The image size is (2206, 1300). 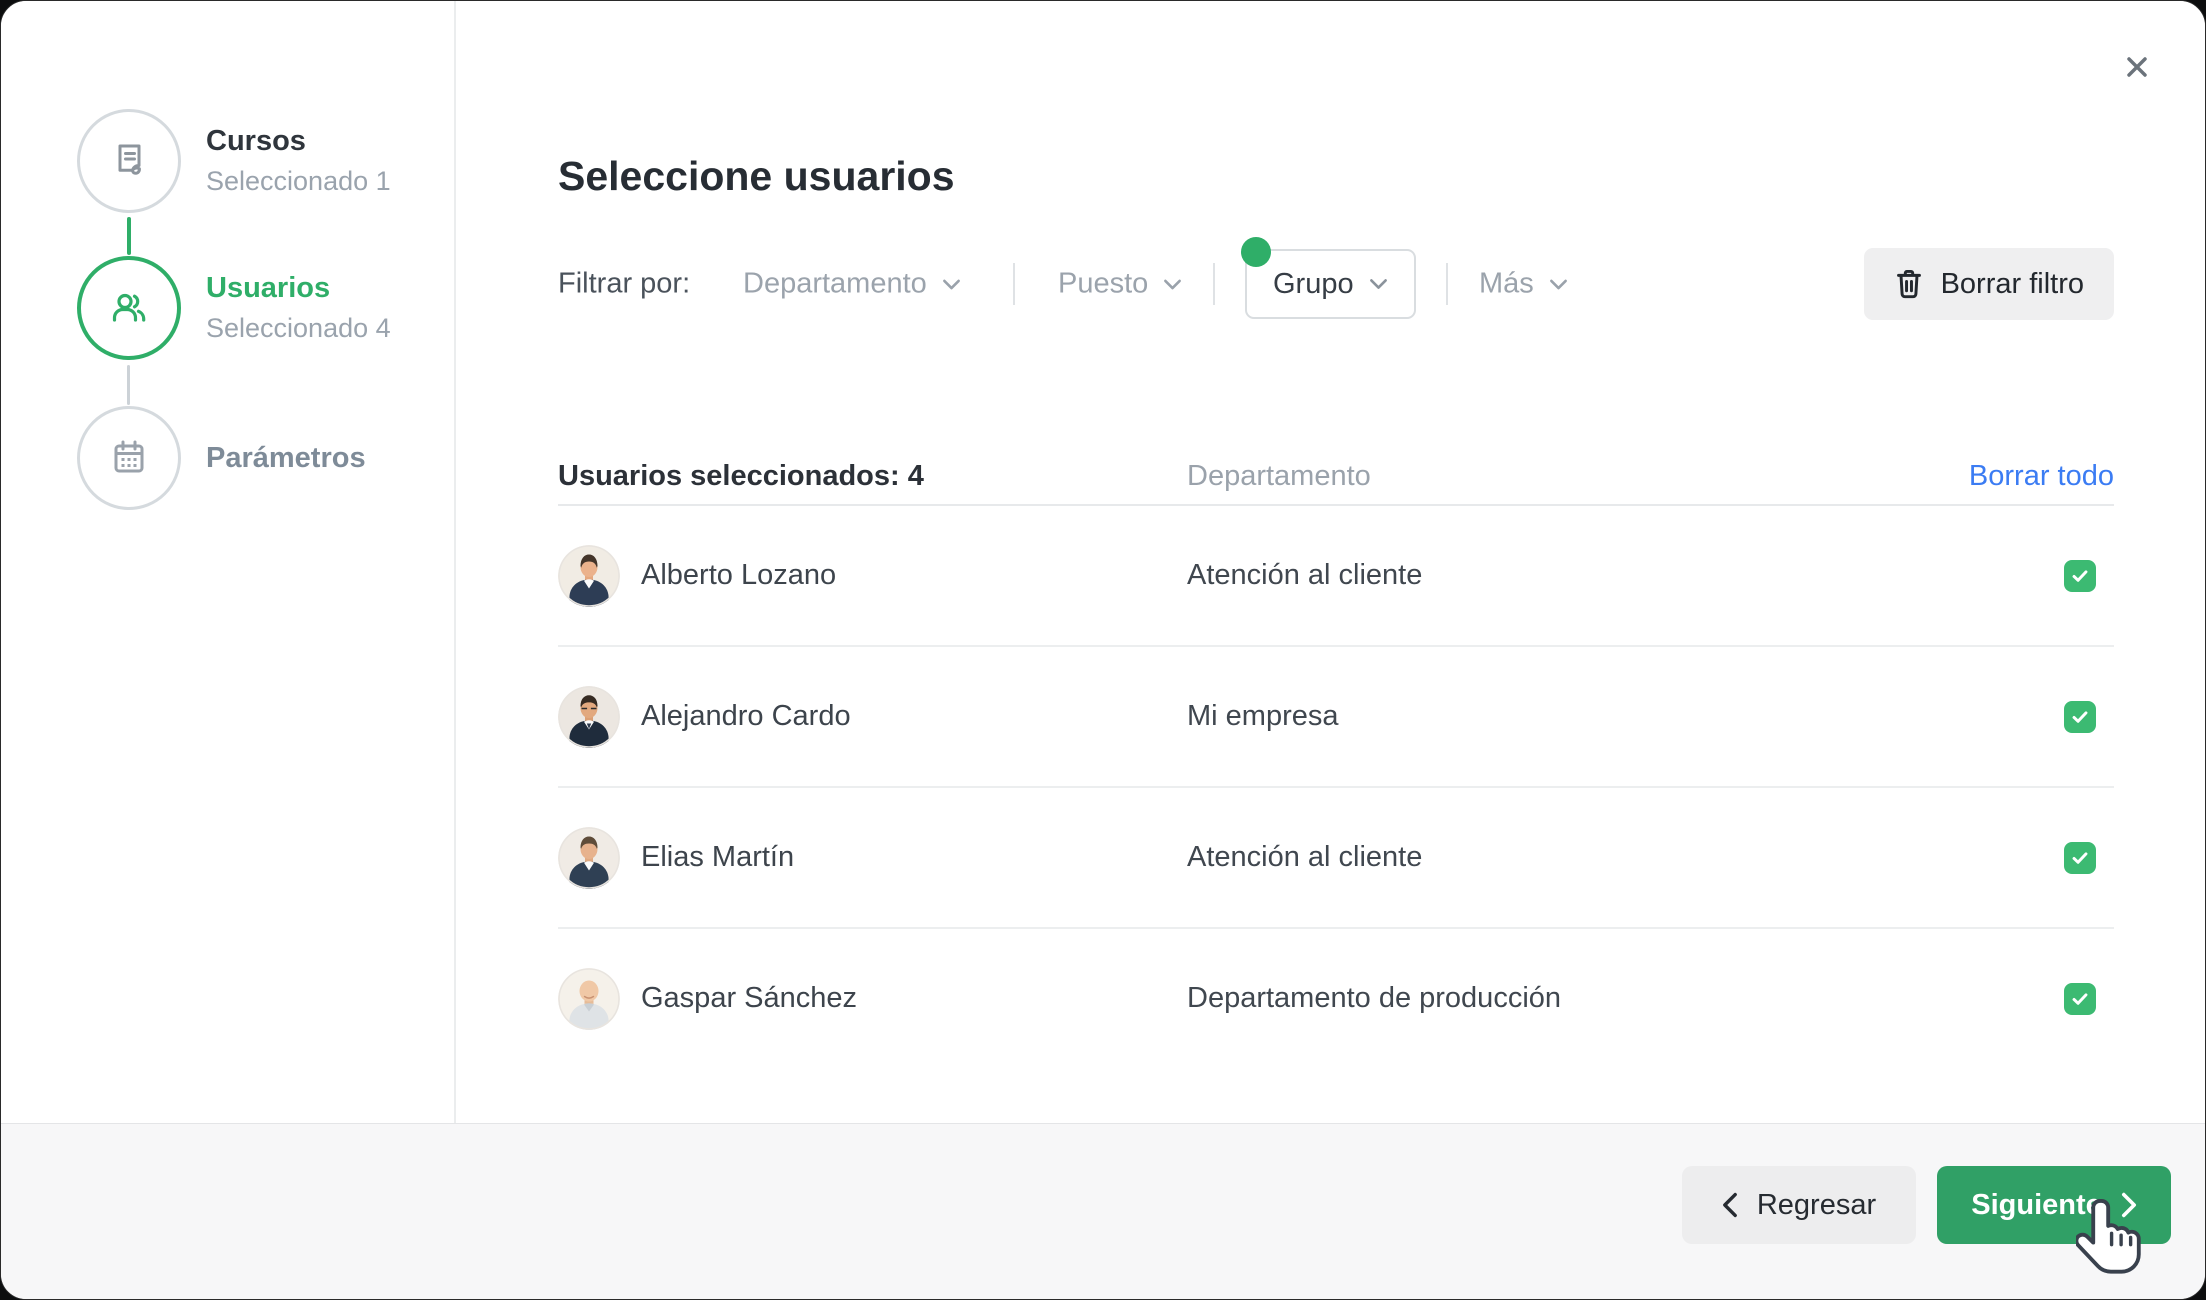 What do you see at coordinates (756, 176) in the screenshot?
I see `page-title: Seleccione usuarios` at bounding box center [756, 176].